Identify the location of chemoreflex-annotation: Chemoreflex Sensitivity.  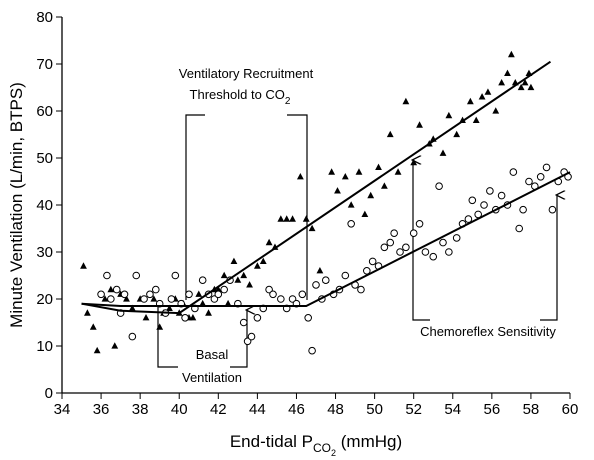
(485, 249).